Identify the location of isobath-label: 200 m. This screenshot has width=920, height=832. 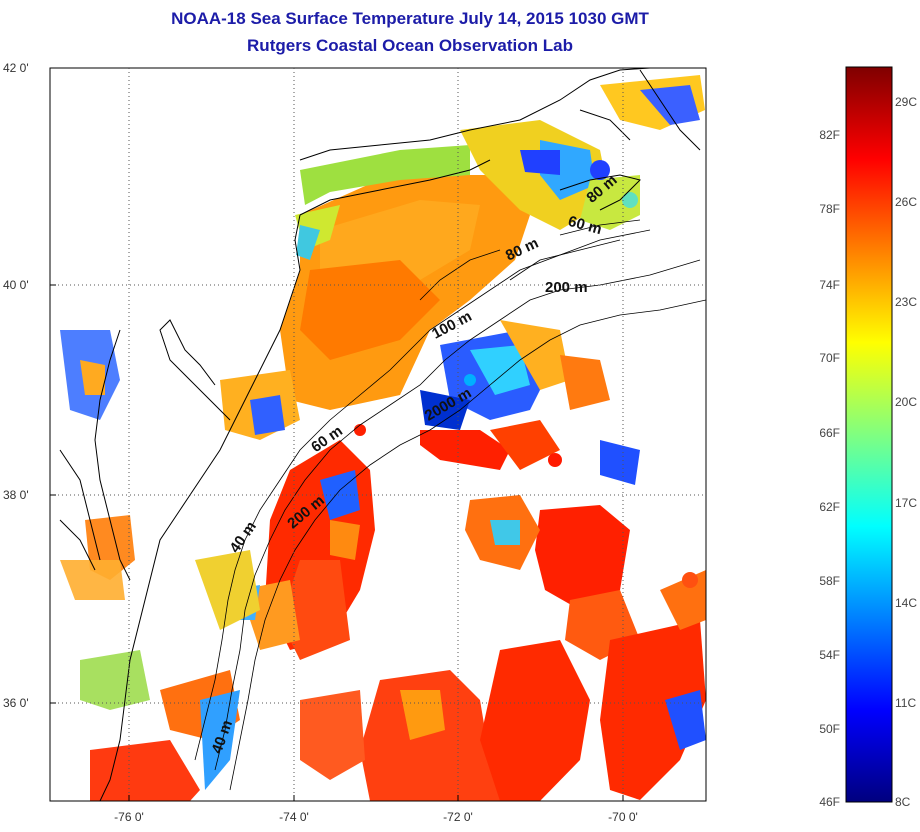
(566, 287).